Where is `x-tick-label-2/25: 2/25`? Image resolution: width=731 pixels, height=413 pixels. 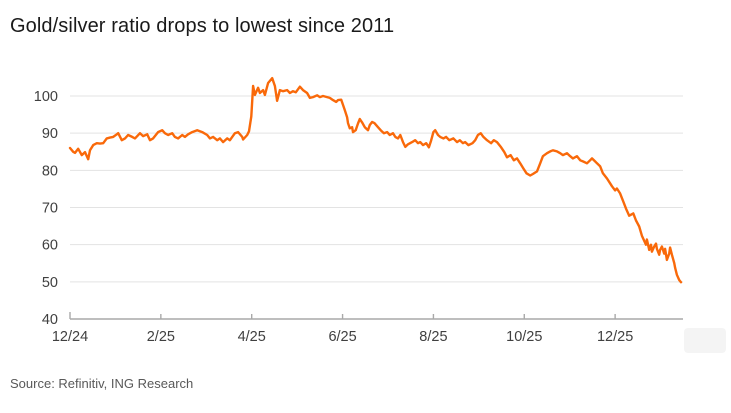 x-tick-label-2/25: 2/25 is located at coordinates (161, 337).